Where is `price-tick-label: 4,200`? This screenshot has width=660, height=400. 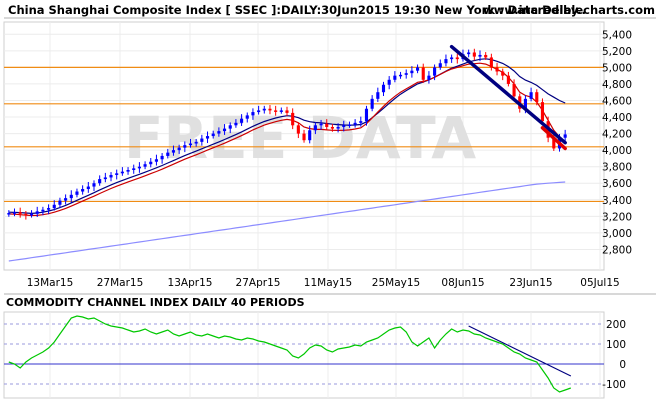 price-tick-label: 4,200 is located at coordinates (617, 135).